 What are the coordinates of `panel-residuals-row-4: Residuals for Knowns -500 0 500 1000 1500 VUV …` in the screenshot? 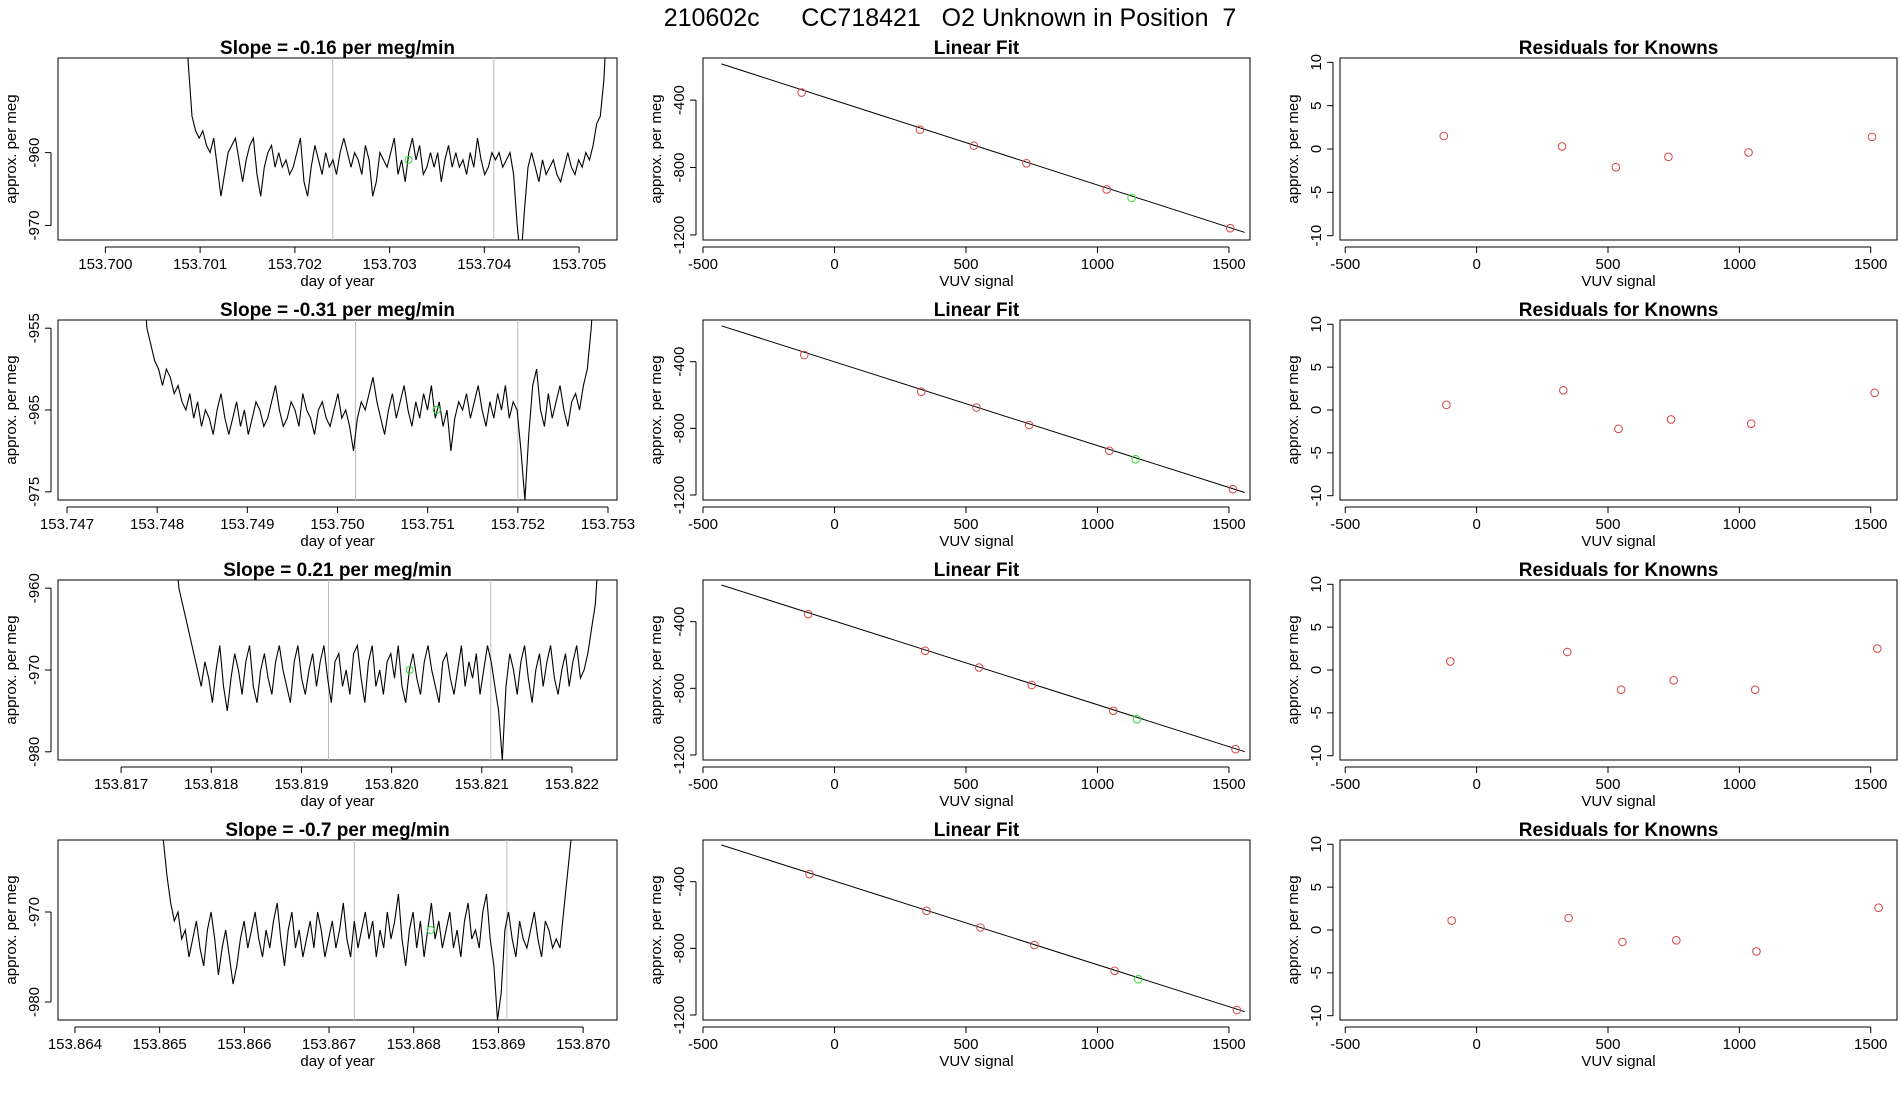 It's located at (1591, 945).